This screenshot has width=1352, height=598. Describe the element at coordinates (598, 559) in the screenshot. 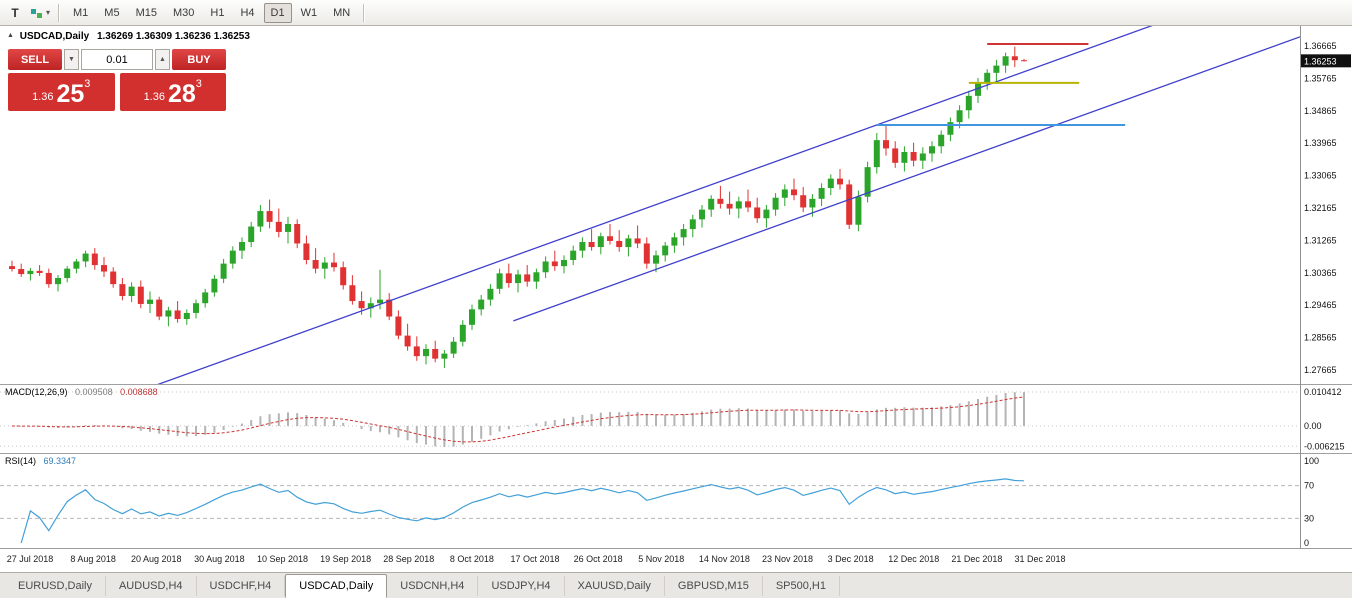

I see `time-axis-label: 26 Oct 2018` at that location.